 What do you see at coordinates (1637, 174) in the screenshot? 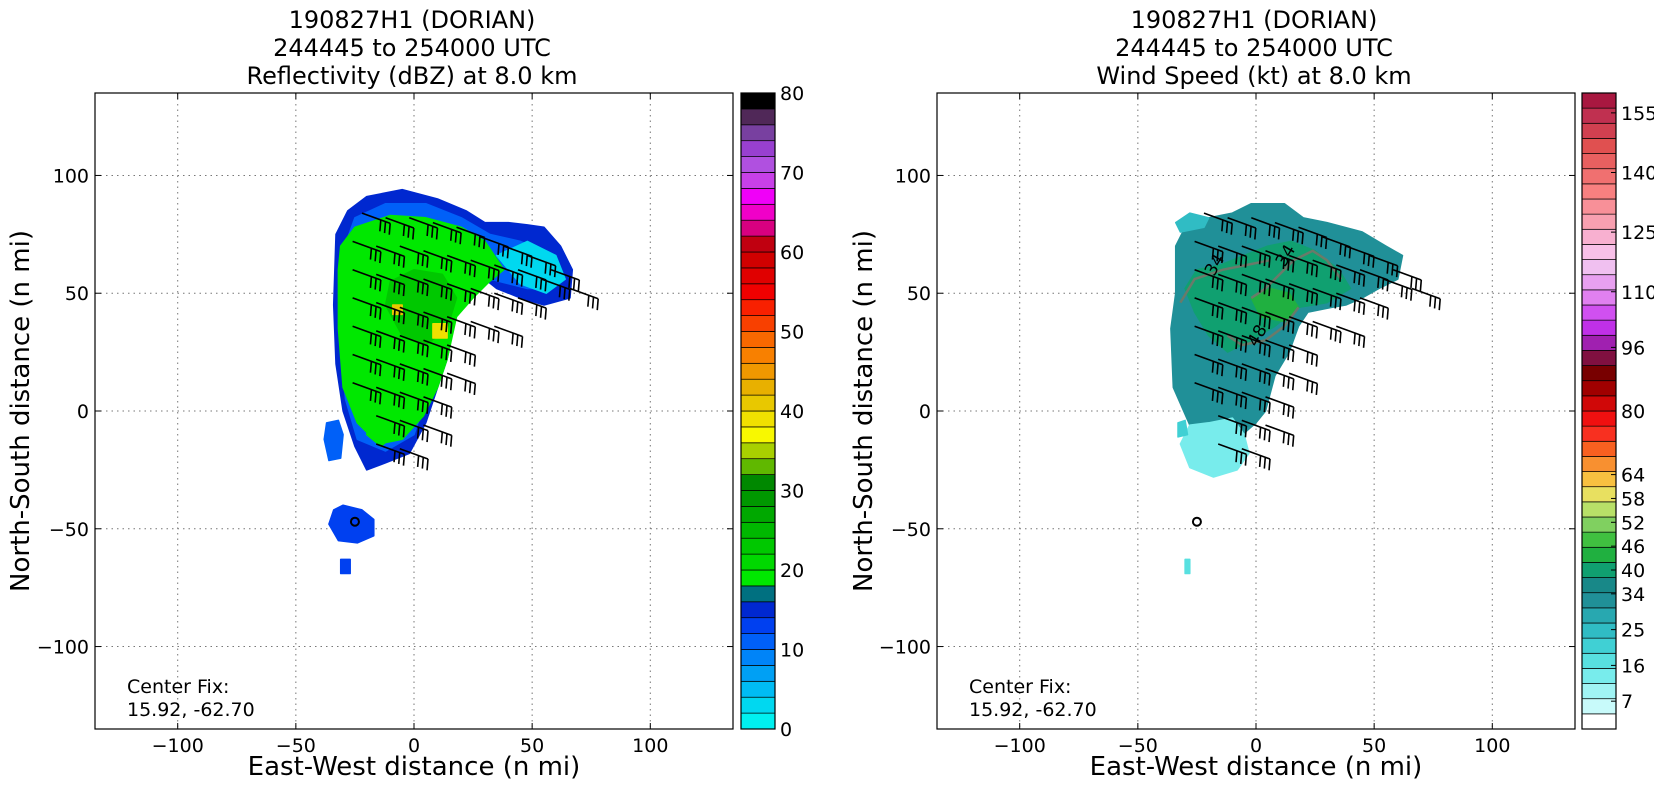
I see `colorbar-tick-label: 140` at bounding box center [1637, 174].